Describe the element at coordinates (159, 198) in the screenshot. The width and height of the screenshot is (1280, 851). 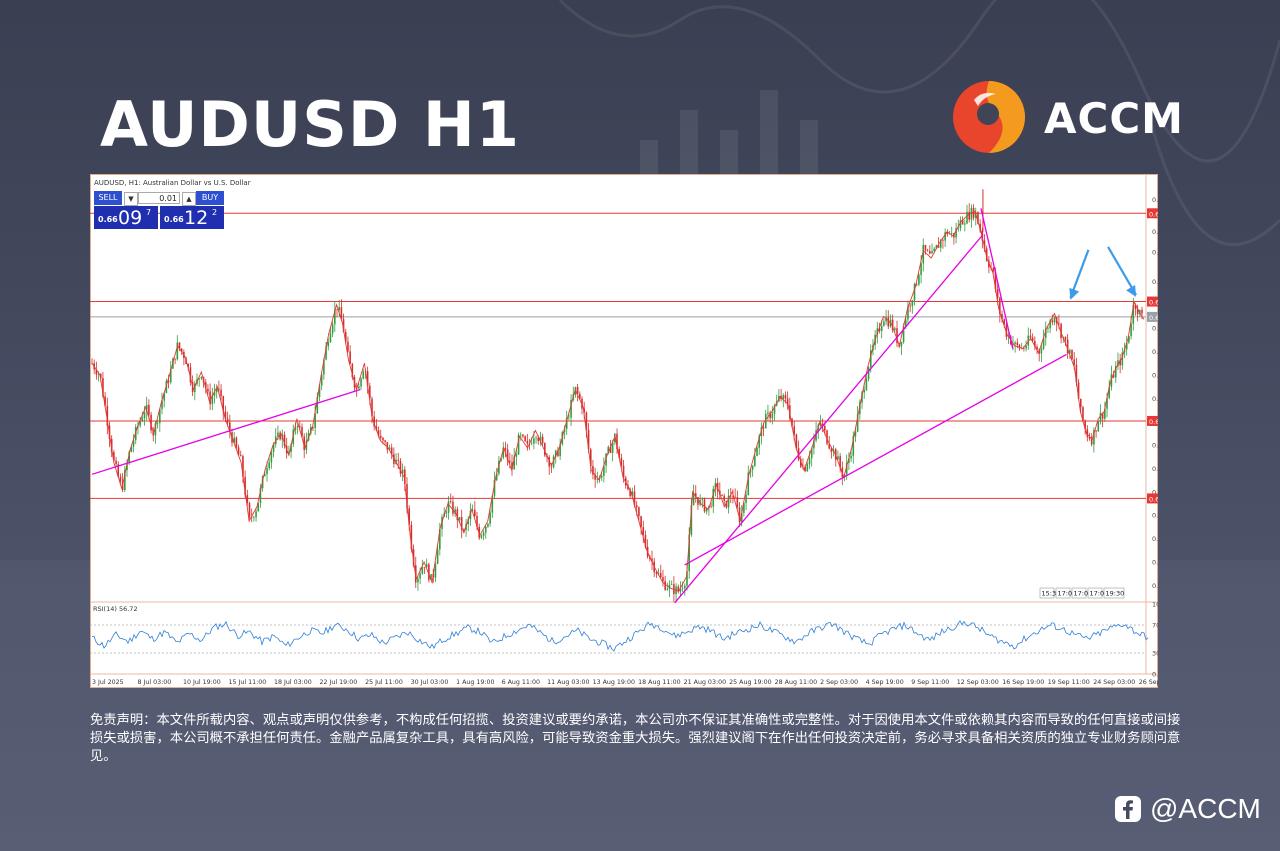
I see `lot-size-input: 0.01` at that location.